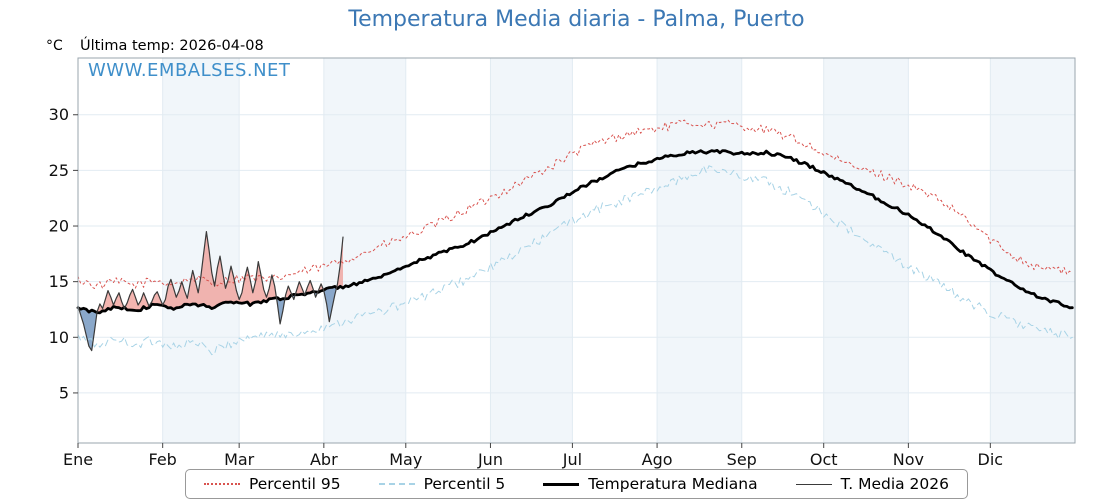 The image size is (1120, 500). Describe the element at coordinates (59, 281) in the screenshot. I see `svg-text: 15` at that location.